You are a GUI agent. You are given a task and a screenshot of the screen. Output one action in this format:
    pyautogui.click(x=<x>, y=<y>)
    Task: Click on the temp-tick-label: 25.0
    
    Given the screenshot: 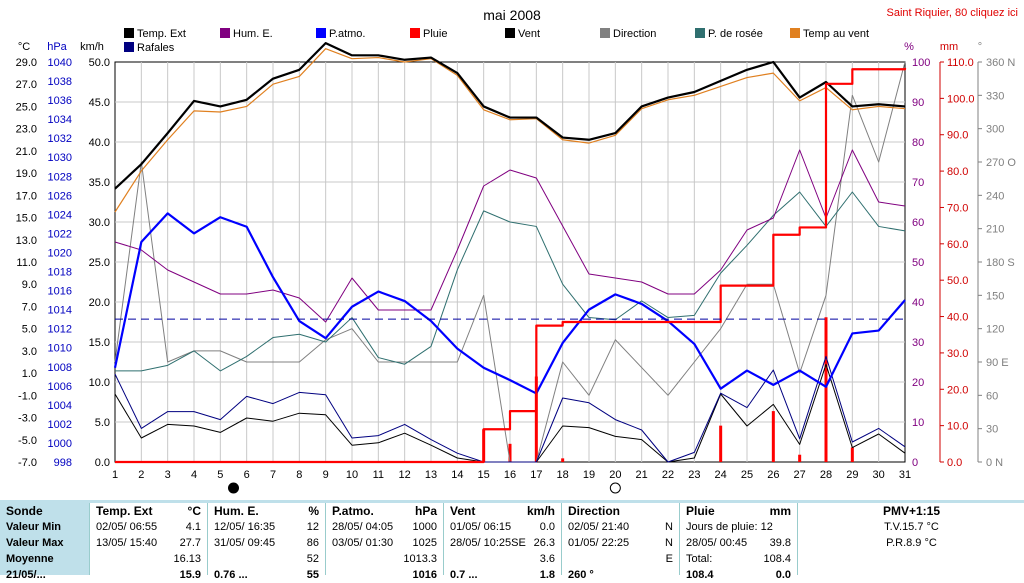 What is the action you would take?
    pyautogui.click(x=26, y=107)
    